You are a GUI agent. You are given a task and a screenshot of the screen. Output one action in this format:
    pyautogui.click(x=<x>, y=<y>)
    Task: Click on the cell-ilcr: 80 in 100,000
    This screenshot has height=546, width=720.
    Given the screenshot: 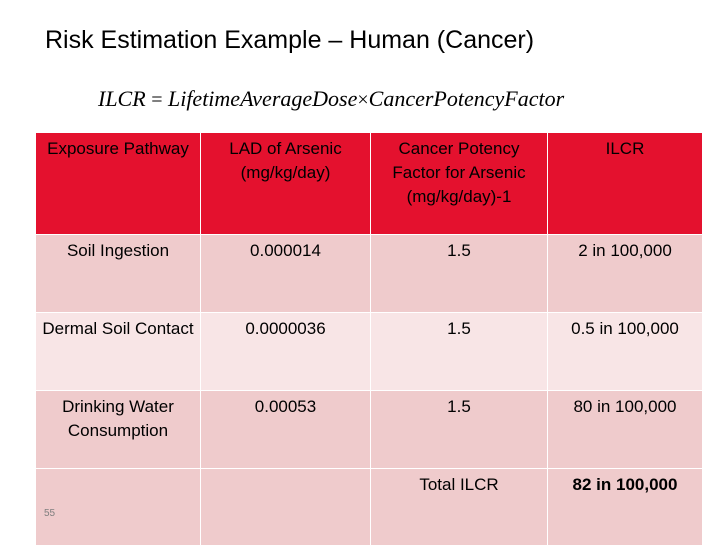 What is the action you would take?
    pyautogui.click(x=625, y=429)
    